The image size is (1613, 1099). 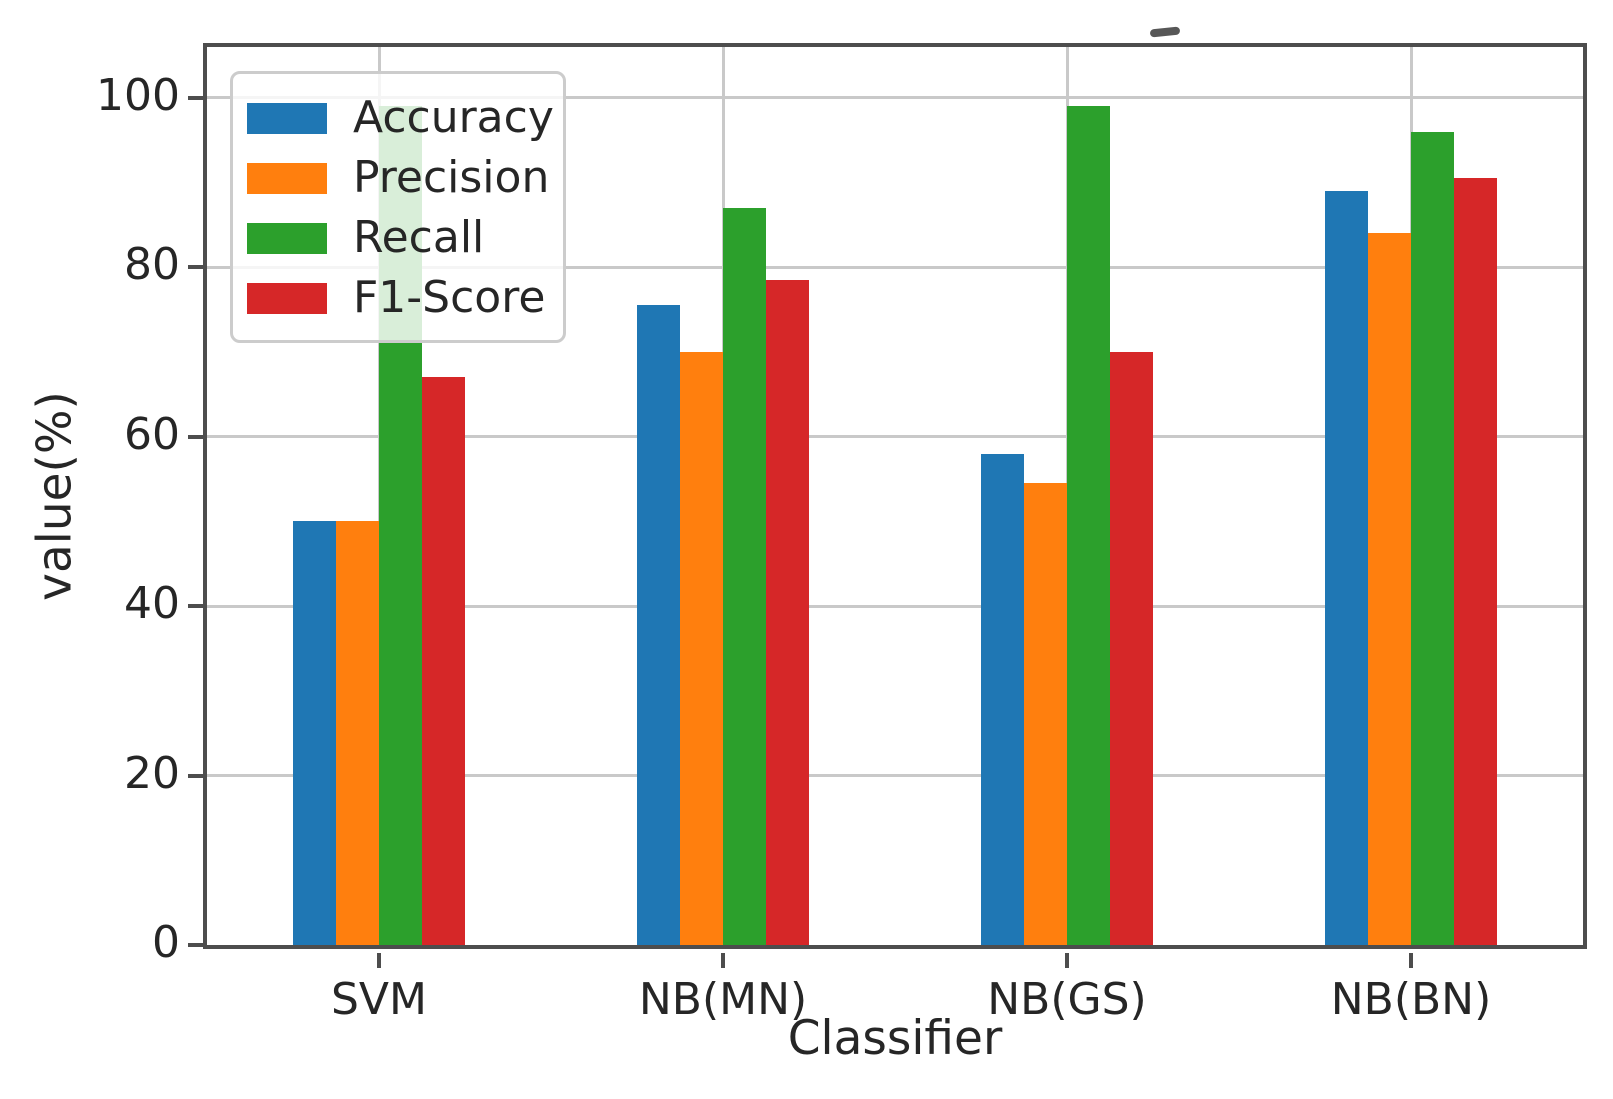 I want to click on legend-item-f1-score: F1-Score, so click(x=396, y=298).